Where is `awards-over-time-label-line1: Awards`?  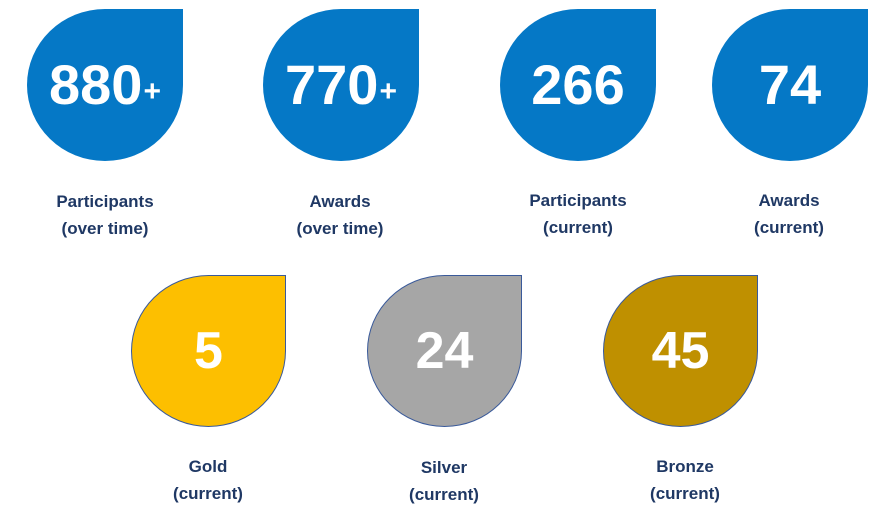
awards-over-time-label-line1: Awards is located at coordinates (340, 201).